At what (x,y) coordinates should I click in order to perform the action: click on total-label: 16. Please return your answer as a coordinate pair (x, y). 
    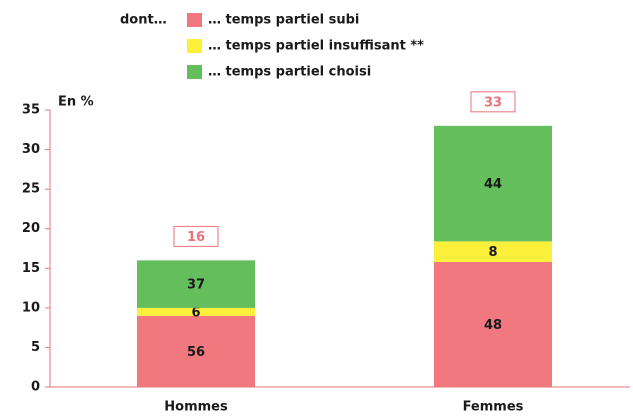
    Looking at the image, I should click on (196, 237).